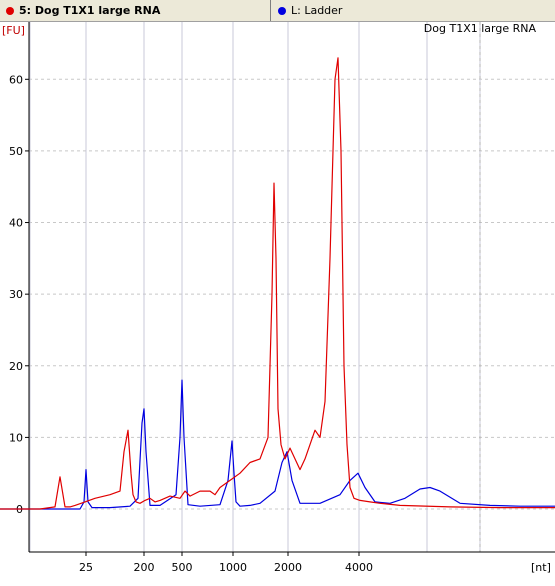 Image resolution: width=555 pixels, height=586 pixels. I want to click on tab-bar: 5: Dog T1X1 large RNA L: Ladder, so click(277, 11).